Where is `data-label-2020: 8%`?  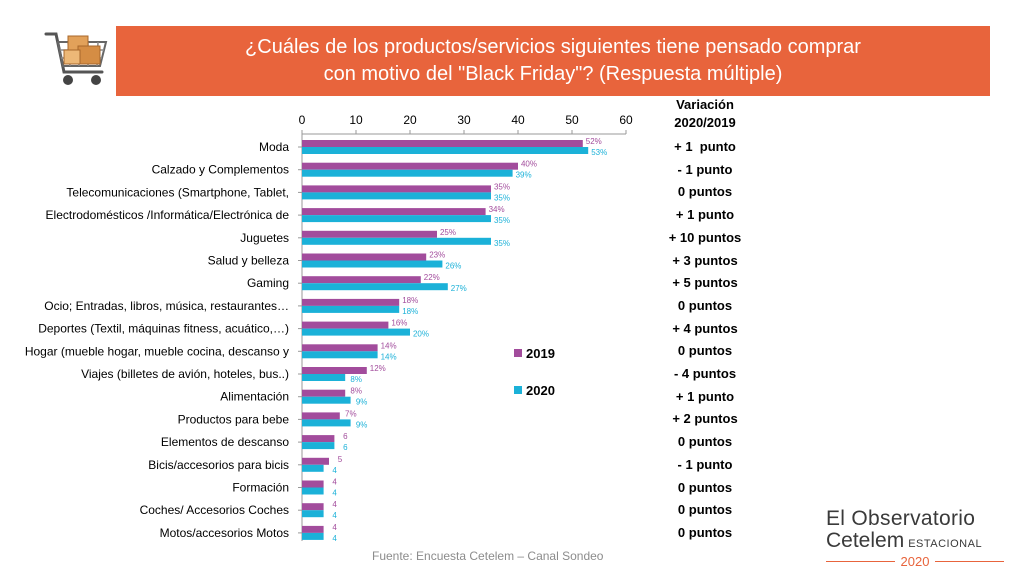
data-label-2020: 8% is located at coordinates (356, 379).